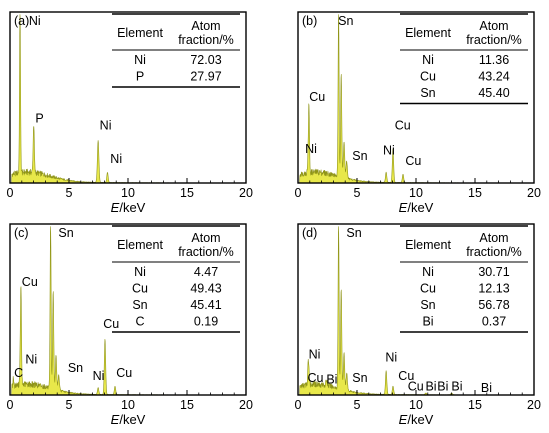 The width and height of the screenshot is (549, 433). I want to click on peak-label-c: C, so click(18, 373).